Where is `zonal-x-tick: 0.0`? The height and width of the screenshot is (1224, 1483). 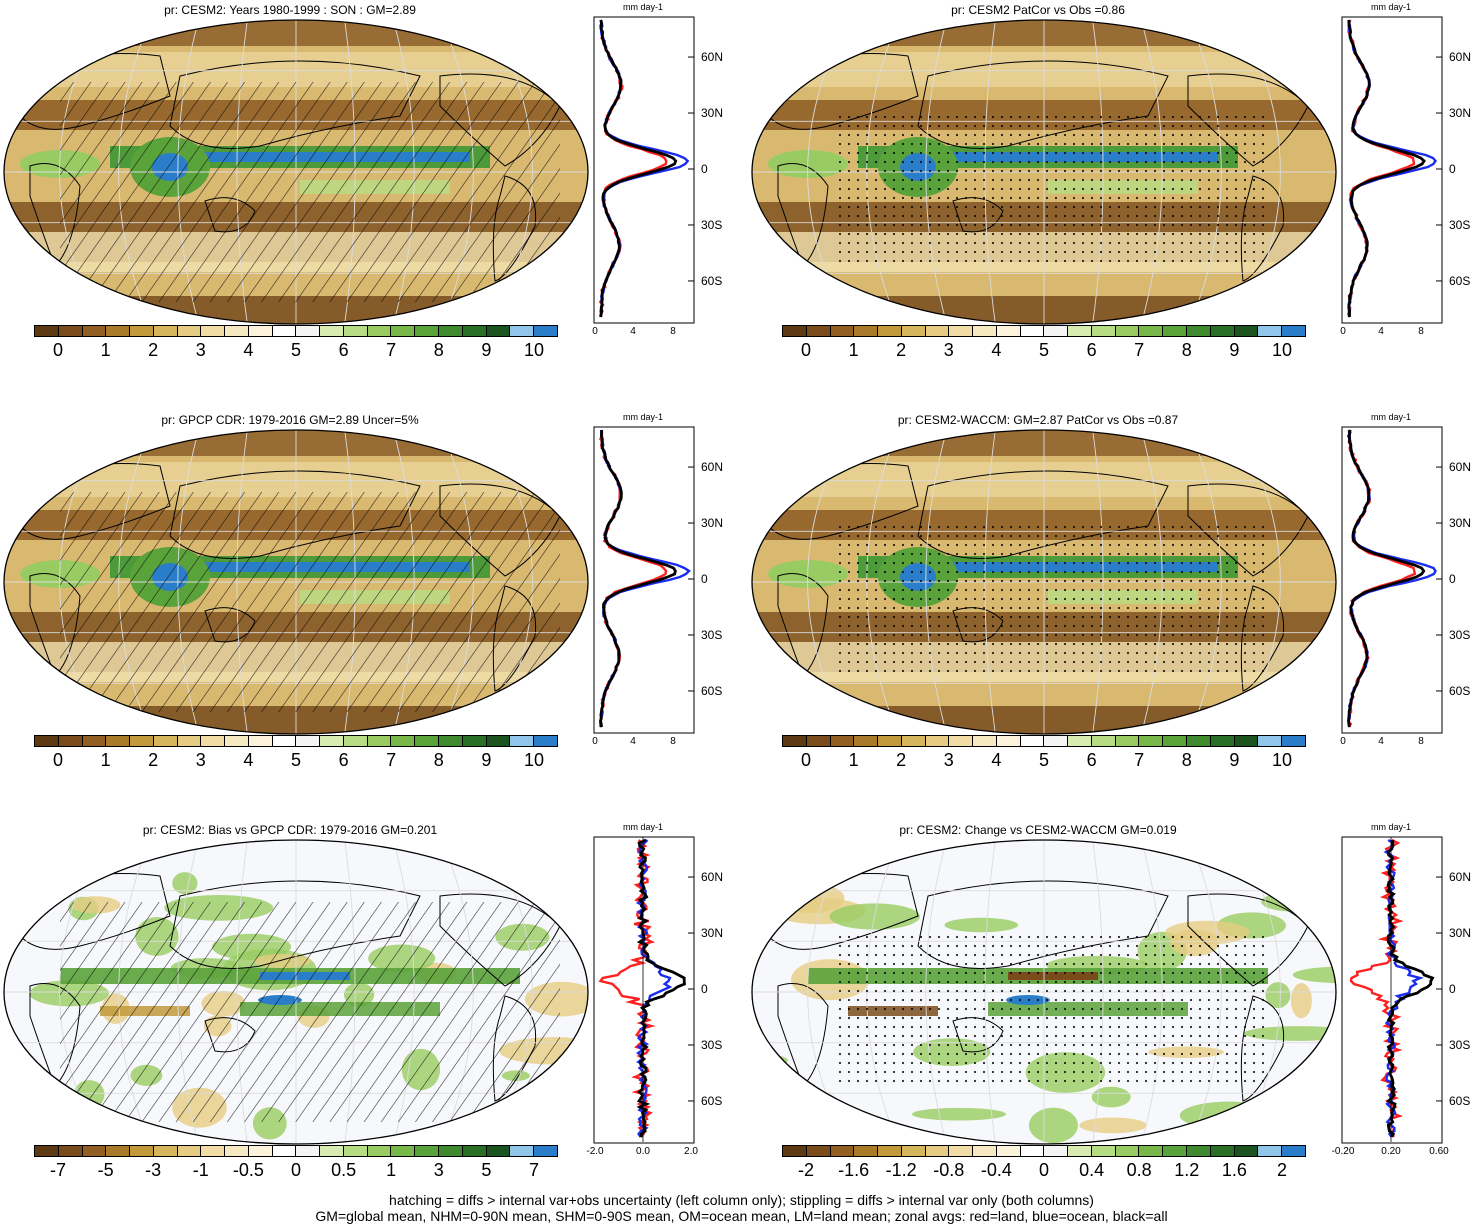
zonal-x-tick: 0.0 is located at coordinates (643, 1151).